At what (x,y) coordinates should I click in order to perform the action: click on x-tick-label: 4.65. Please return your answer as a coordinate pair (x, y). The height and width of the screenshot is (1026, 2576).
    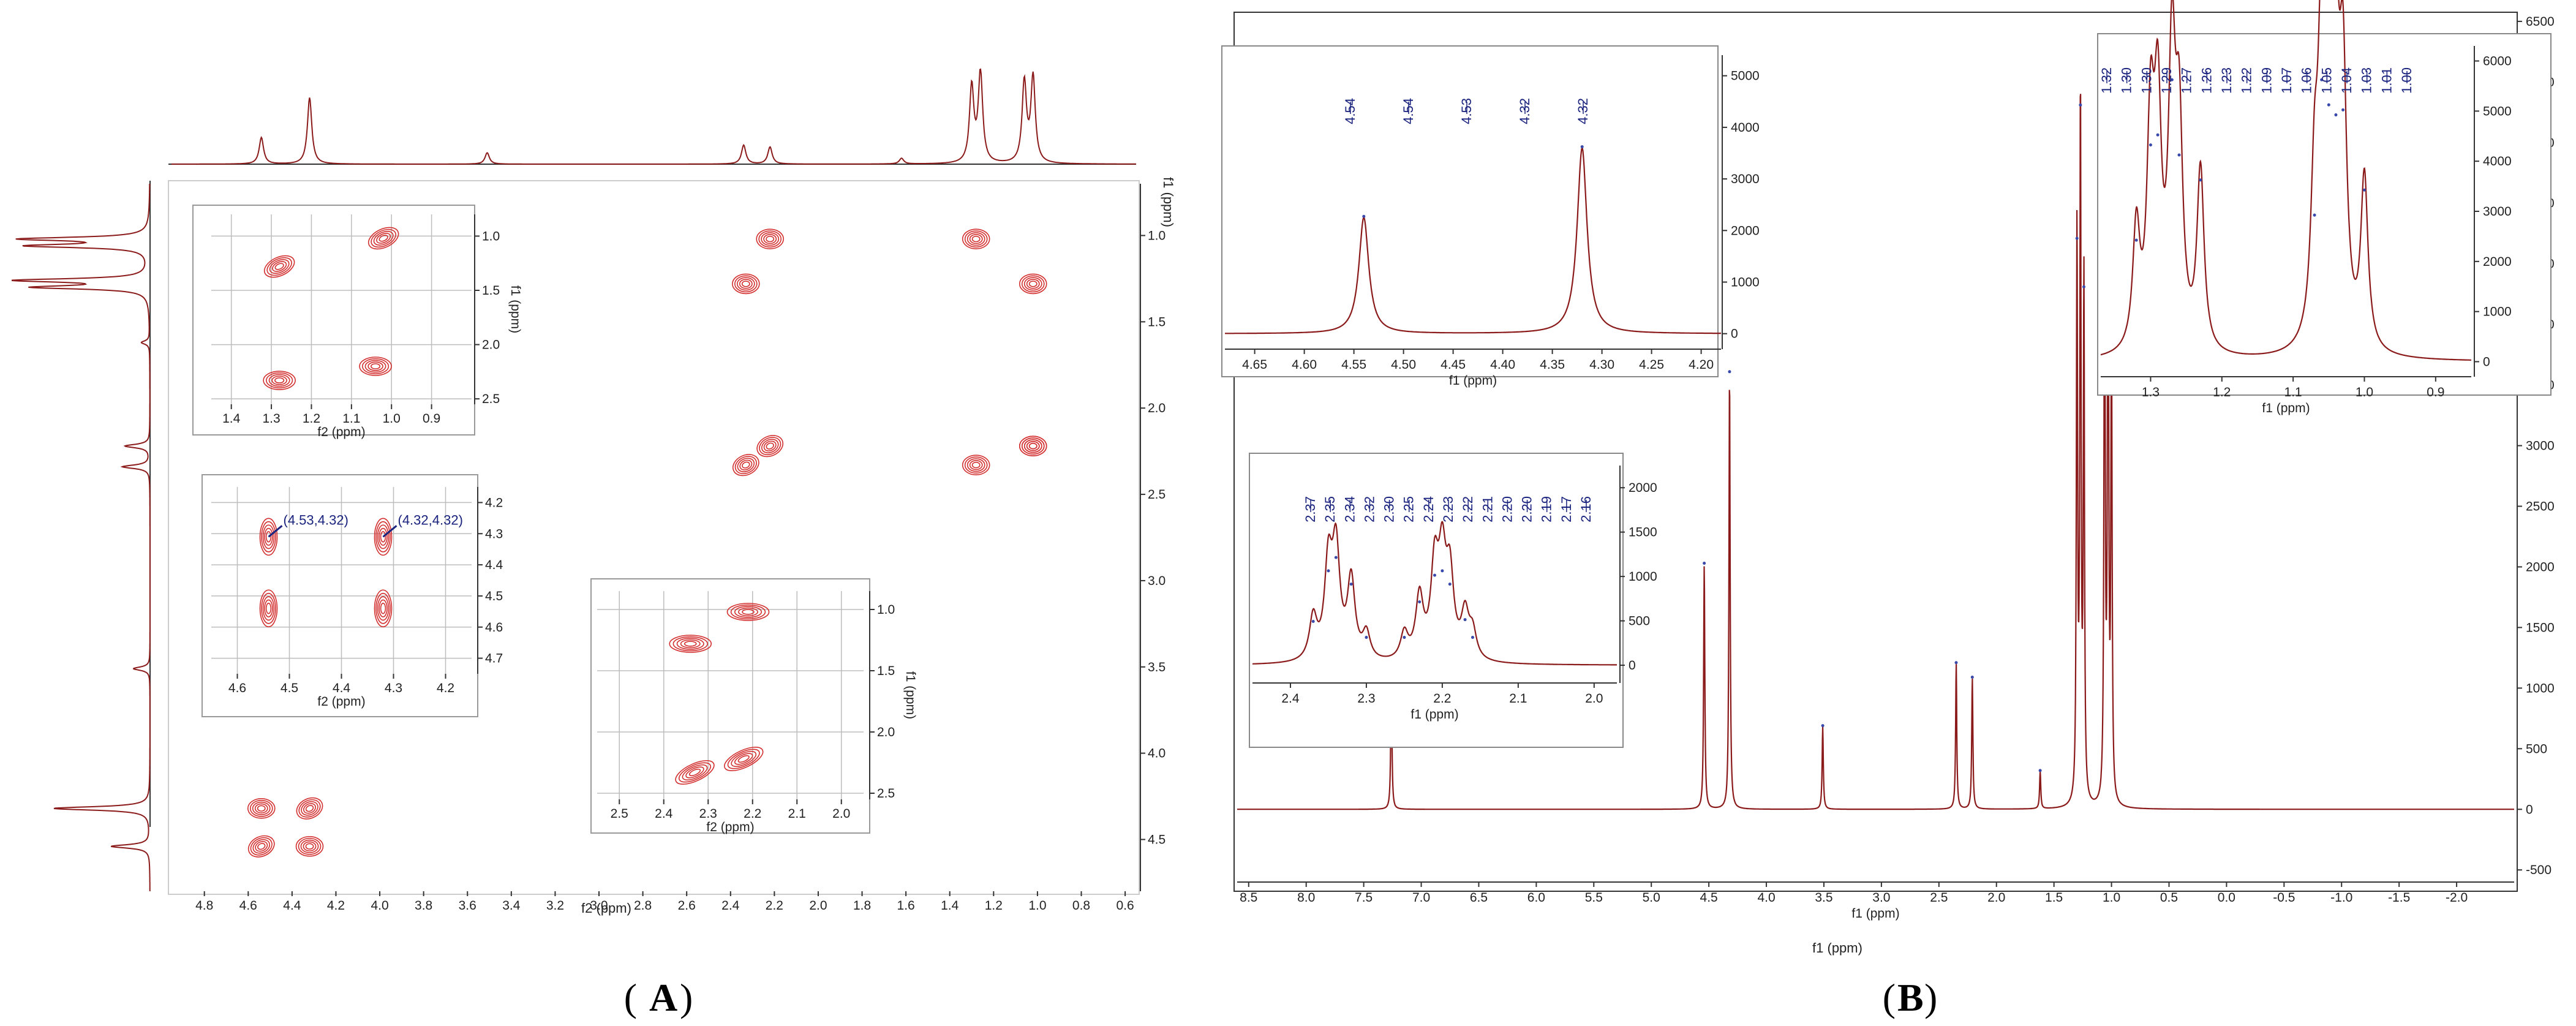
    Looking at the image, I should click on (1255, 365).